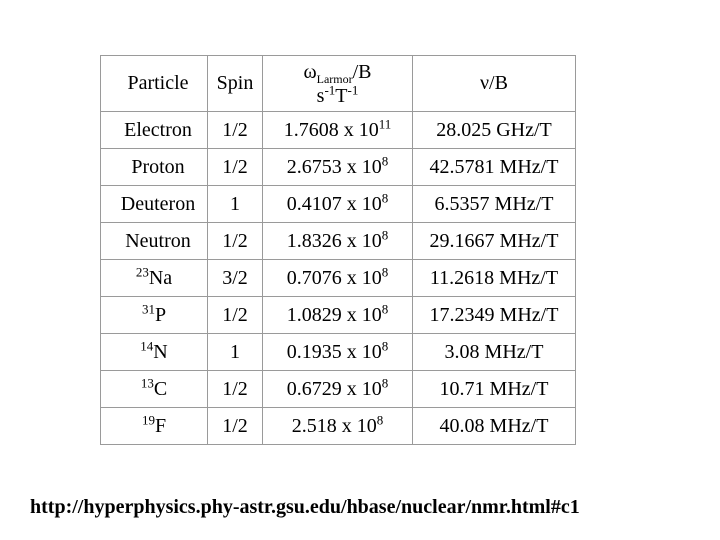 The width and height of the screenshot is (720, 540). I want to click on particle-name: P, so click(160, 314).